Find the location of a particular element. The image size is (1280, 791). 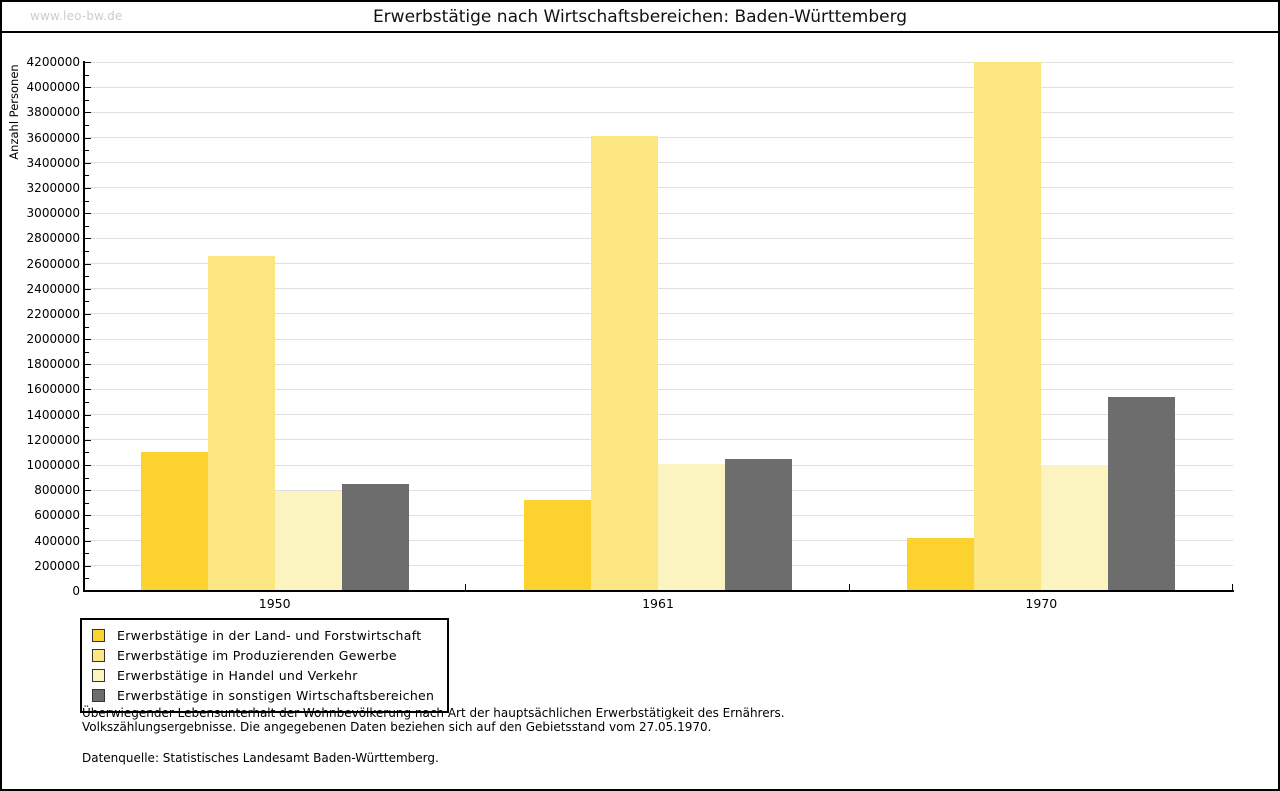

y-tick-label: 2800000 is located at coordinates (53, 238).